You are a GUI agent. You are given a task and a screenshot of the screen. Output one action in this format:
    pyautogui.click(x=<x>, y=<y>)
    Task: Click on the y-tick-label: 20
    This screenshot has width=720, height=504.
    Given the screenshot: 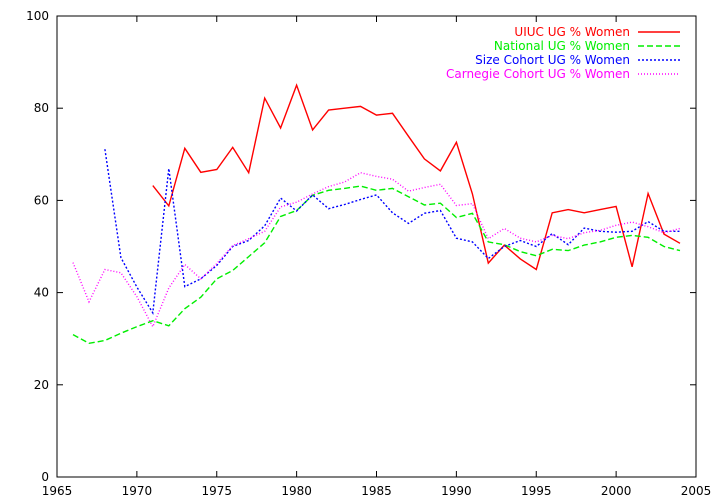 What is the action you would take?
    pyautogui.click(x=41, y=385)
    